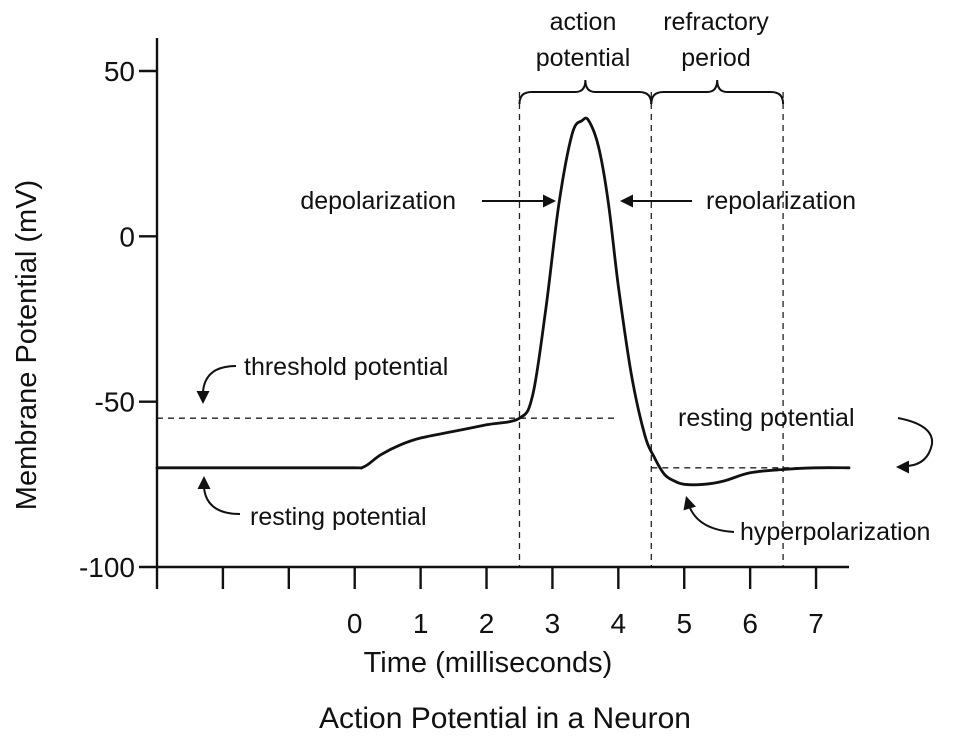 Image resolution: width=964 pixels, height=742 pixels. Describe the element at coordinates (119, 71) in the screenshot. I see `y-tick-label-0: 50` at that location.